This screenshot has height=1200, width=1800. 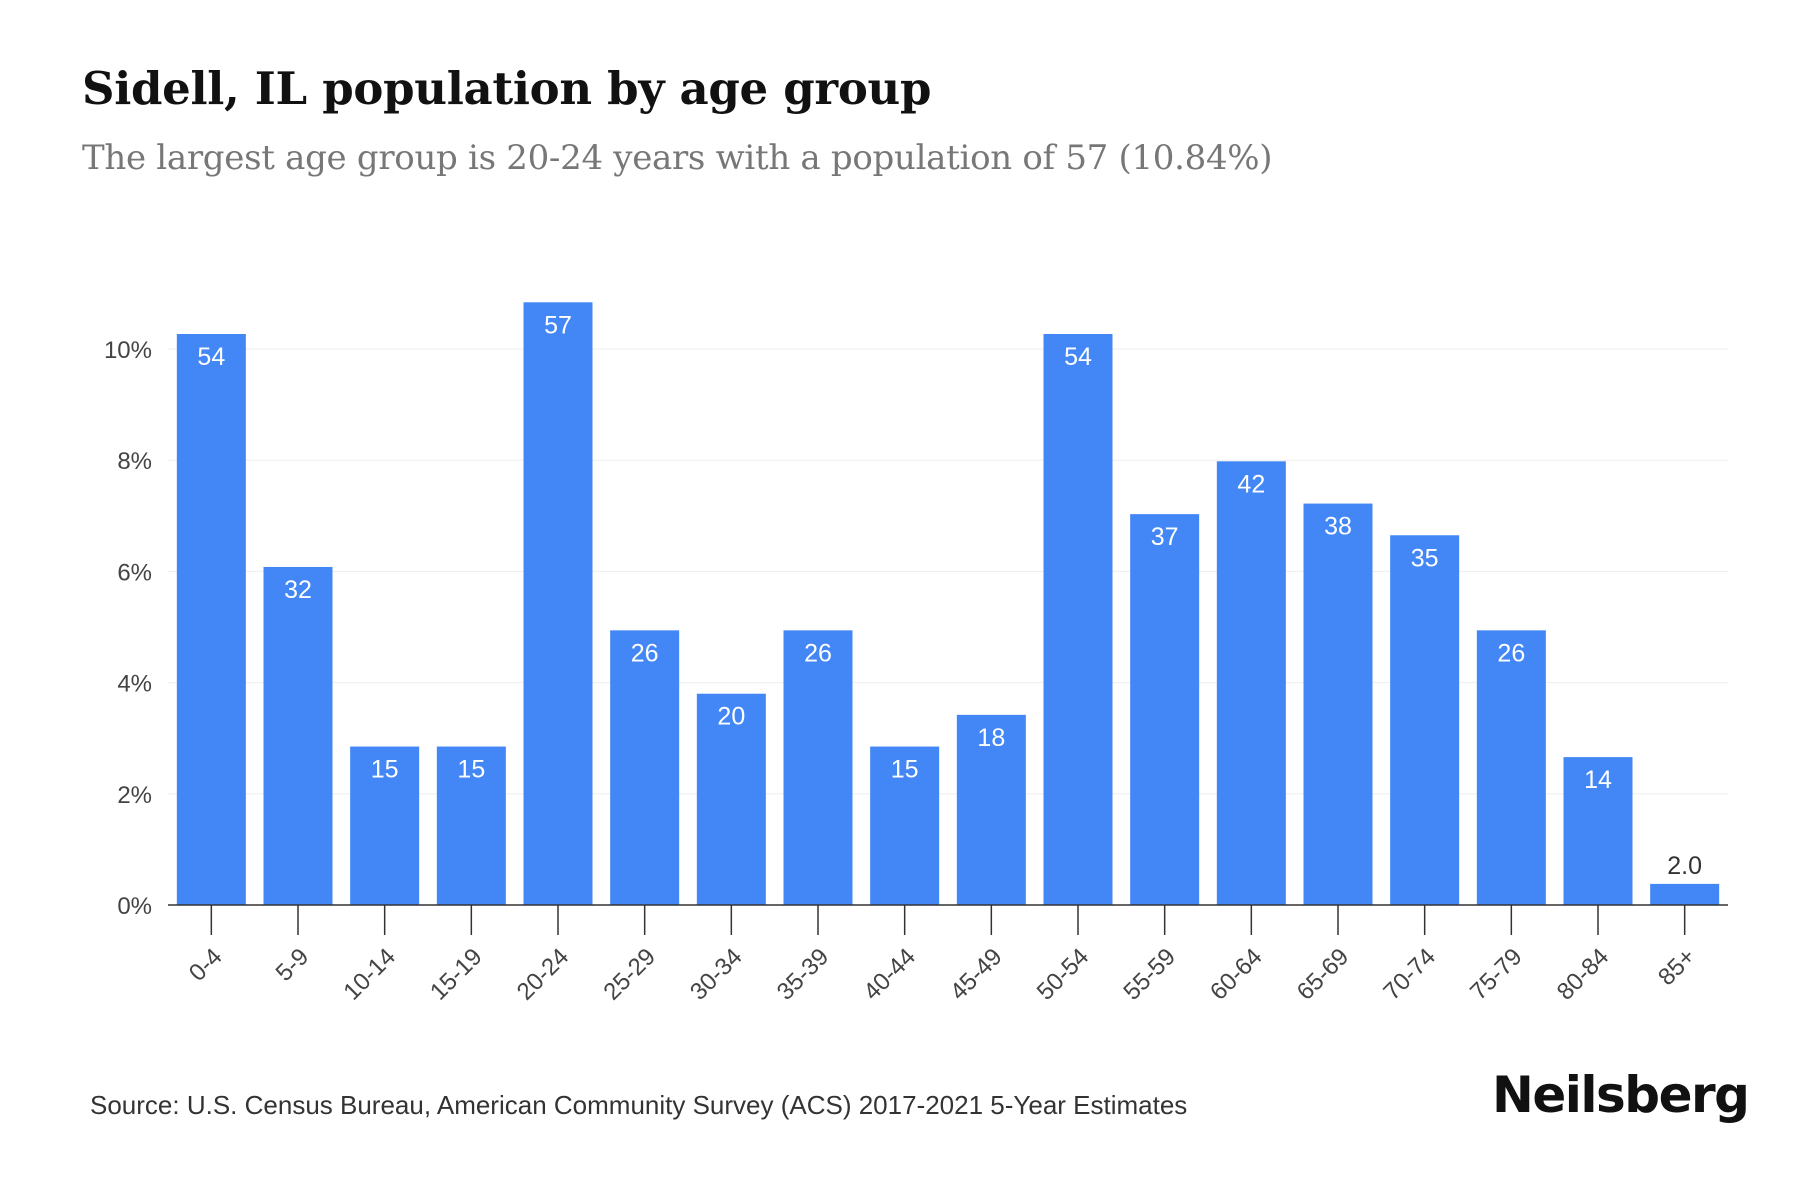 What do you see at coordinates (803, 974) in the screenshot?
I see `x-tick-label: 35-39` at bounding box center [803, 974].